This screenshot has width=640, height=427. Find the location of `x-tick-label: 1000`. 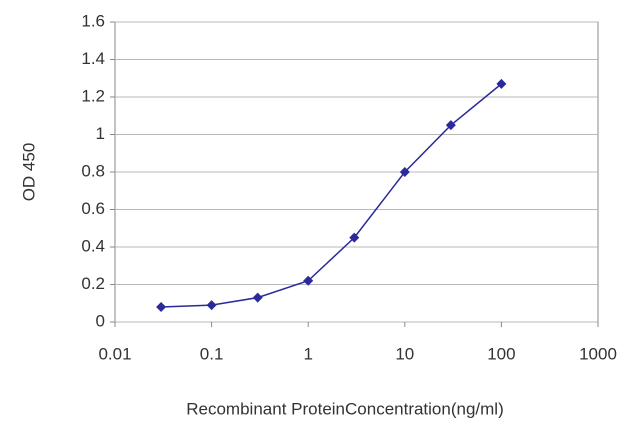

x-tick-label: 1000 is located at coordinates (598, 353).